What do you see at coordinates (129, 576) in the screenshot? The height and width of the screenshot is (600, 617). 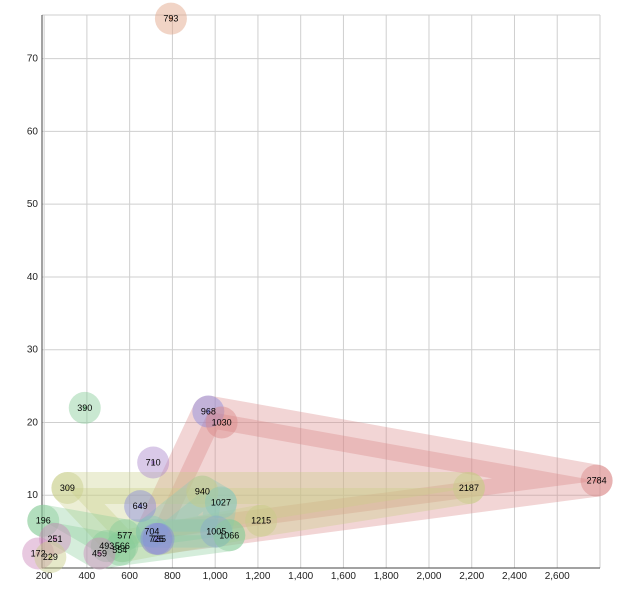 I see `x-tick-label: 600` at bounding box center [129, 576].